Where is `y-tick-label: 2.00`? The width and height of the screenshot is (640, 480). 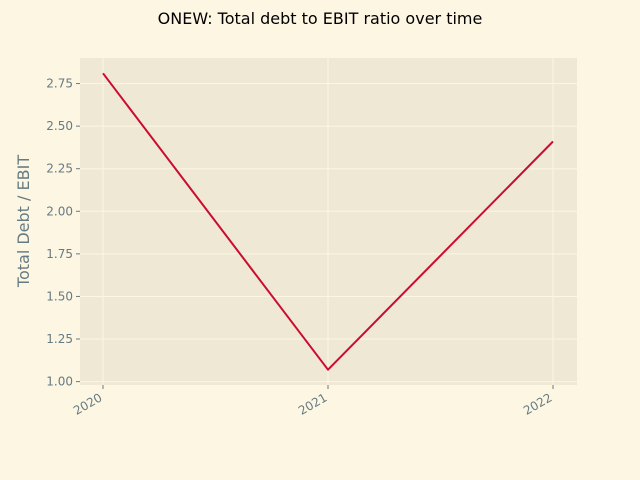
y-tick-label: 2.00 is located at coordinates (59, 211).